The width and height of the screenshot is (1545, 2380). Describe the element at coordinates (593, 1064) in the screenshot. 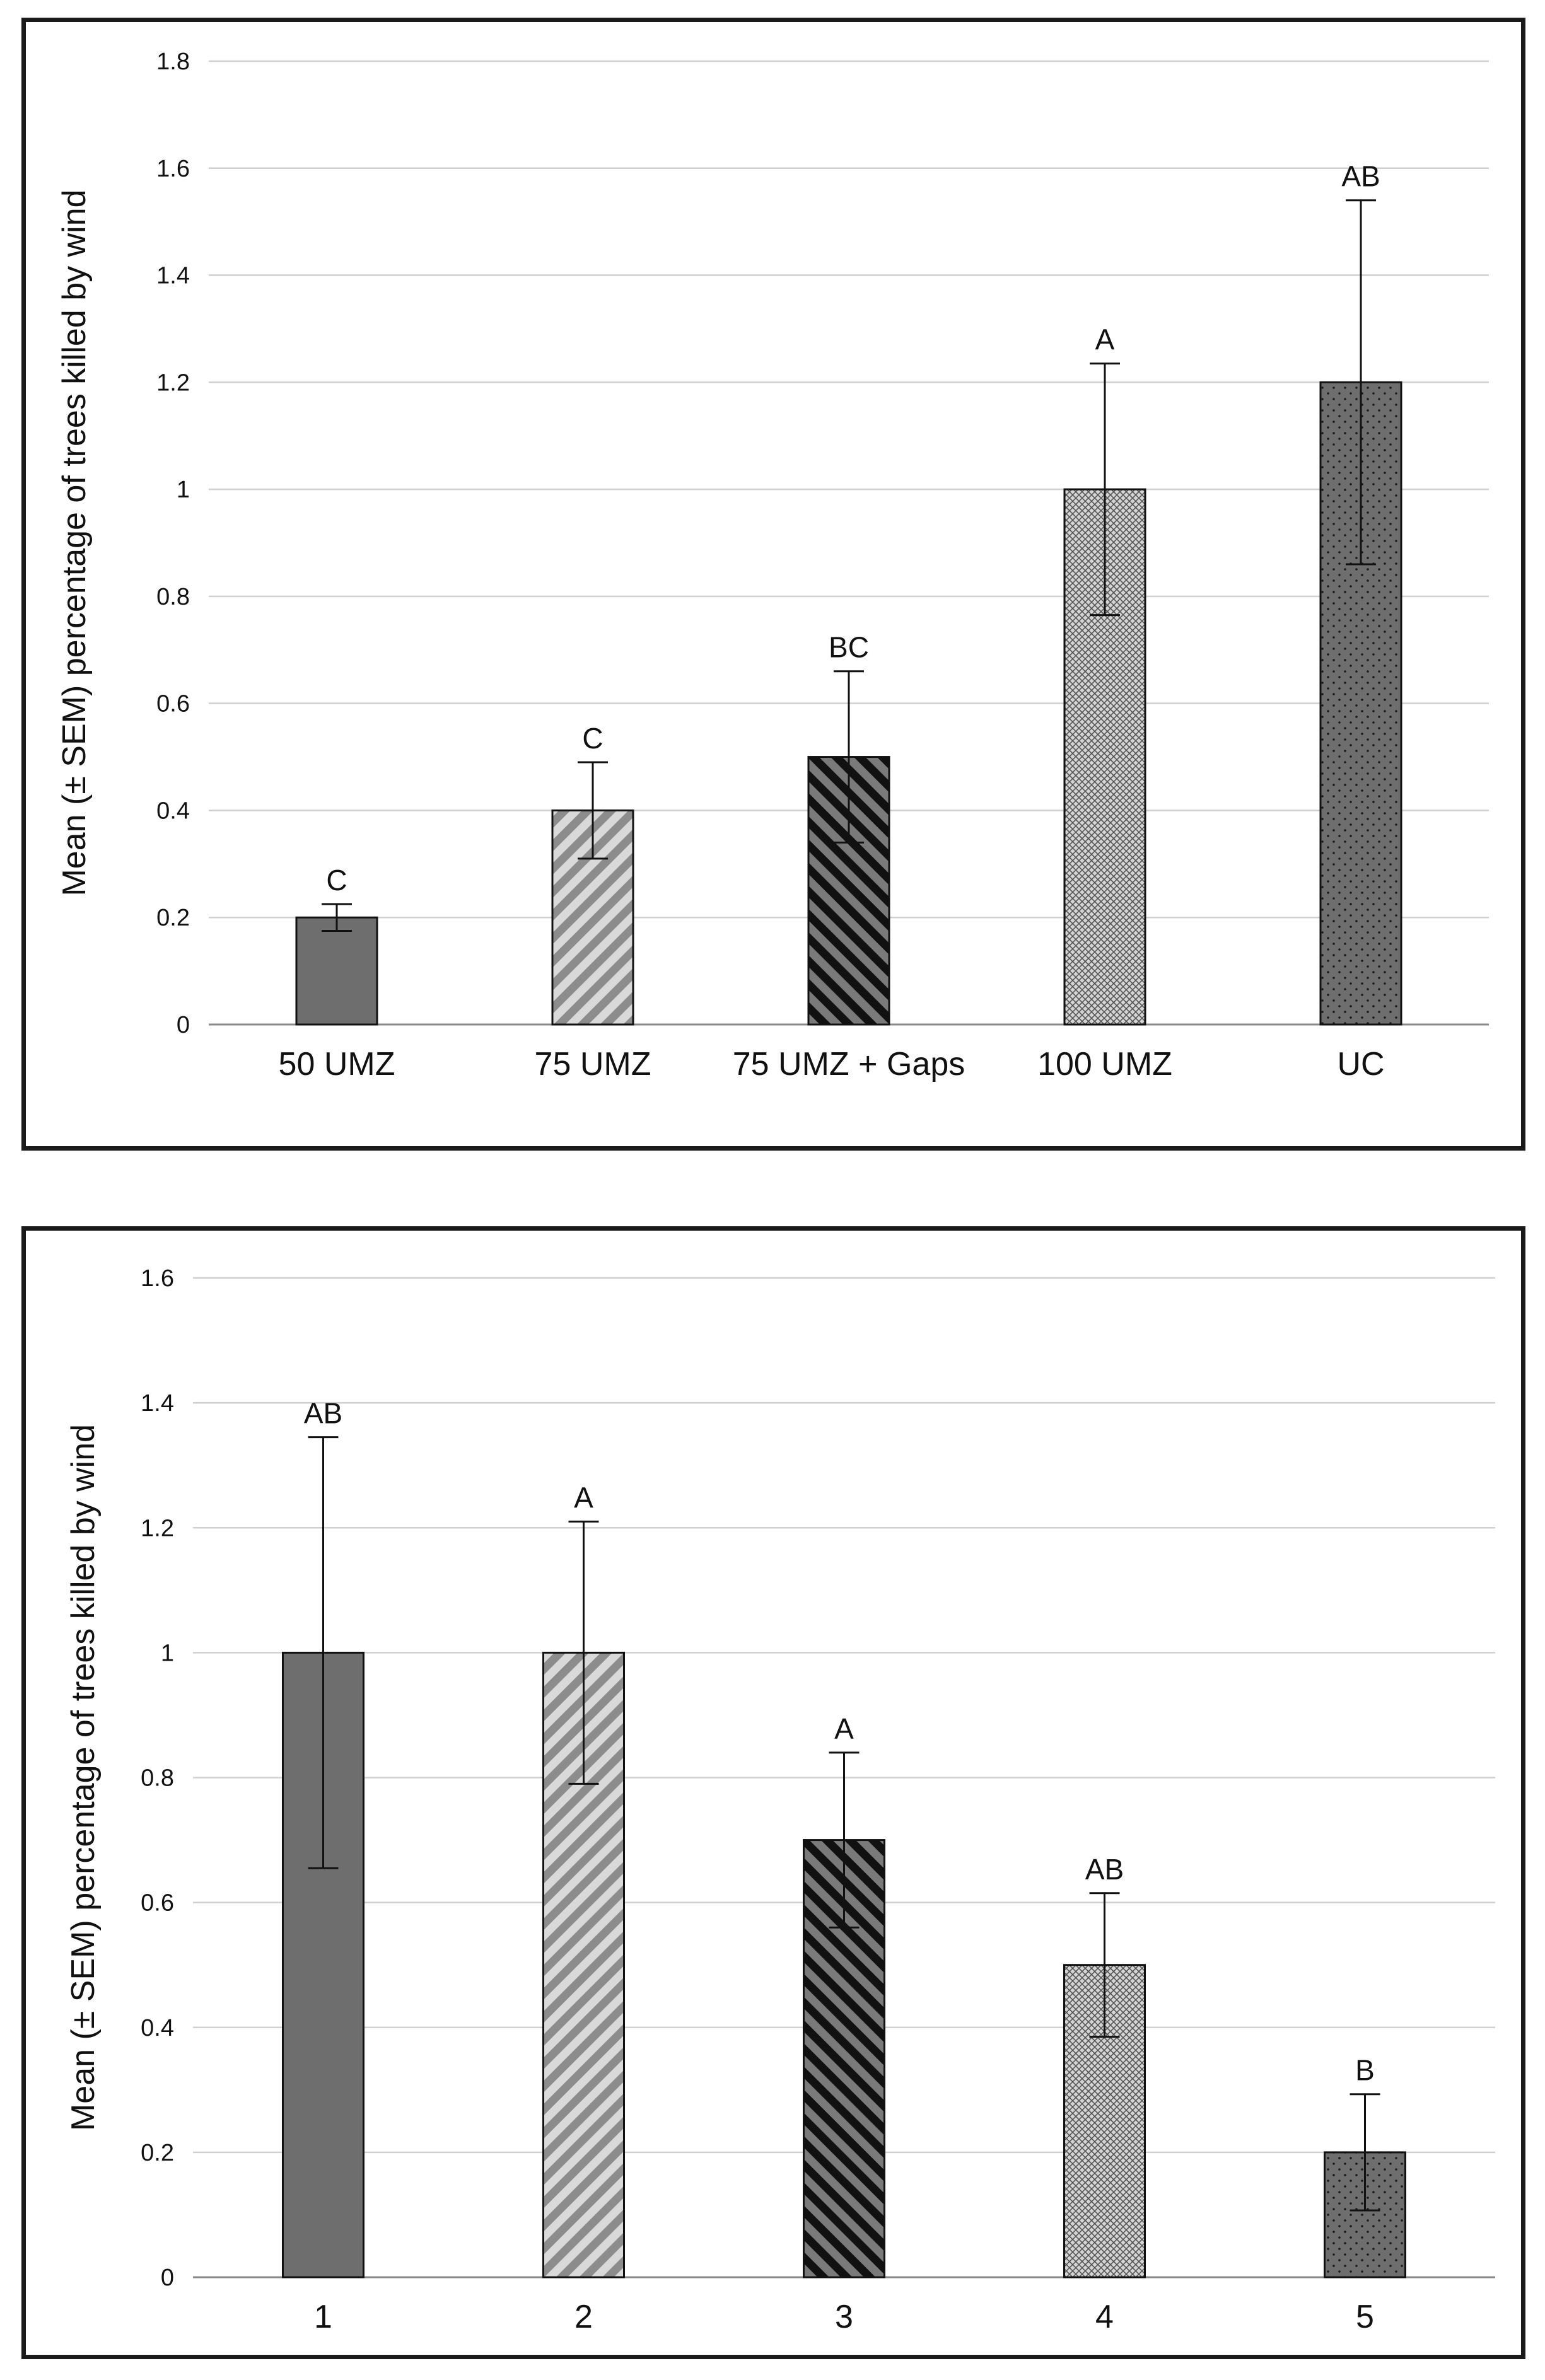

I see `x-tick-label: 75 UMZ` at that location.